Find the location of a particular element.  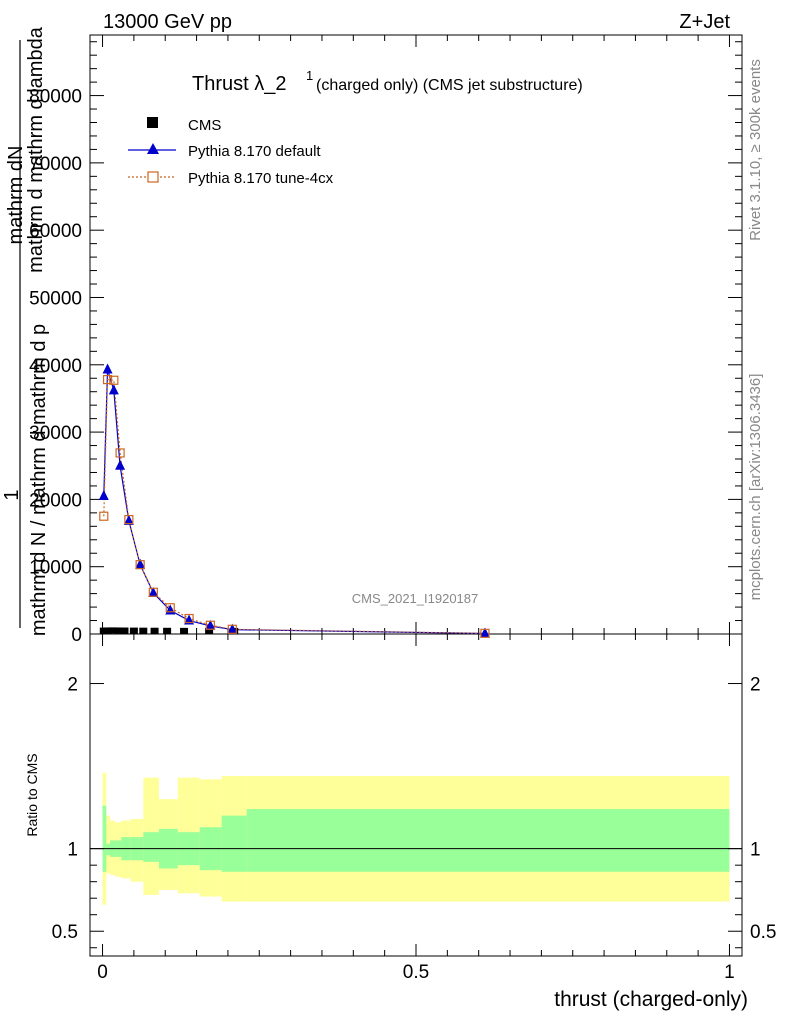

legend-label-cms: CMS is located at coordinates (204, 125).